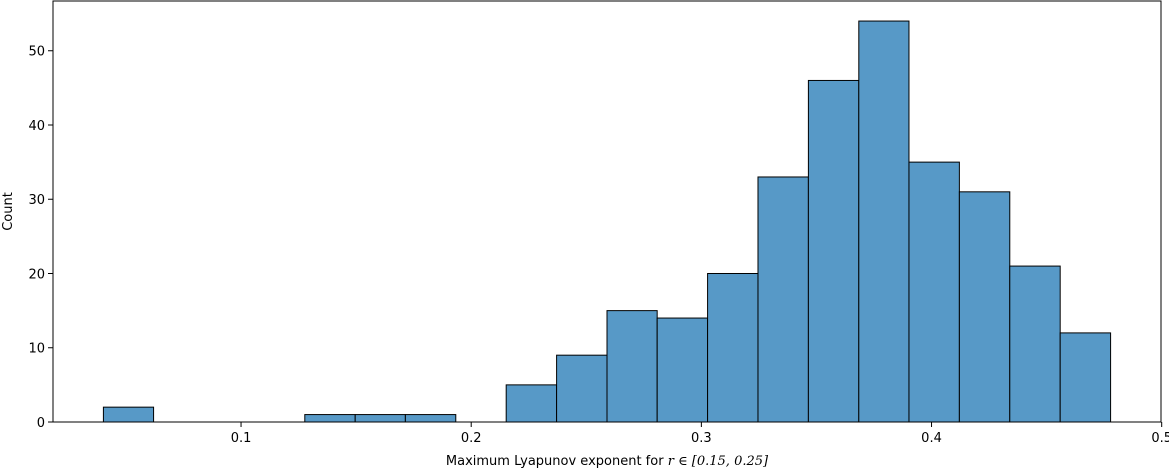 The height and width of the screenshot is (470, 1169). What do you see at coordinates (36, 52) in the screenshot?
I see `y-tick-label-5: 50` at bounding box center [36, 52].